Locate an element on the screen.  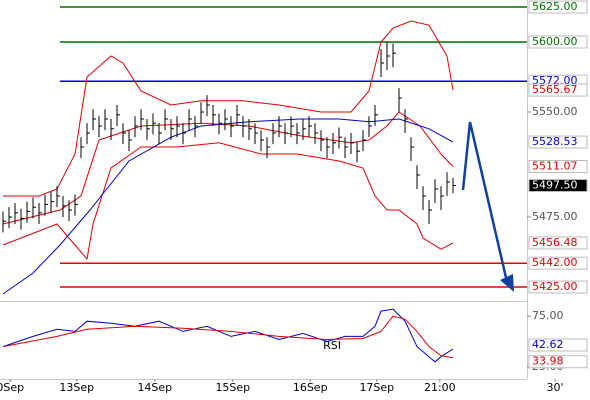
value-label: 42.62 is located at coordinates (548, 344).